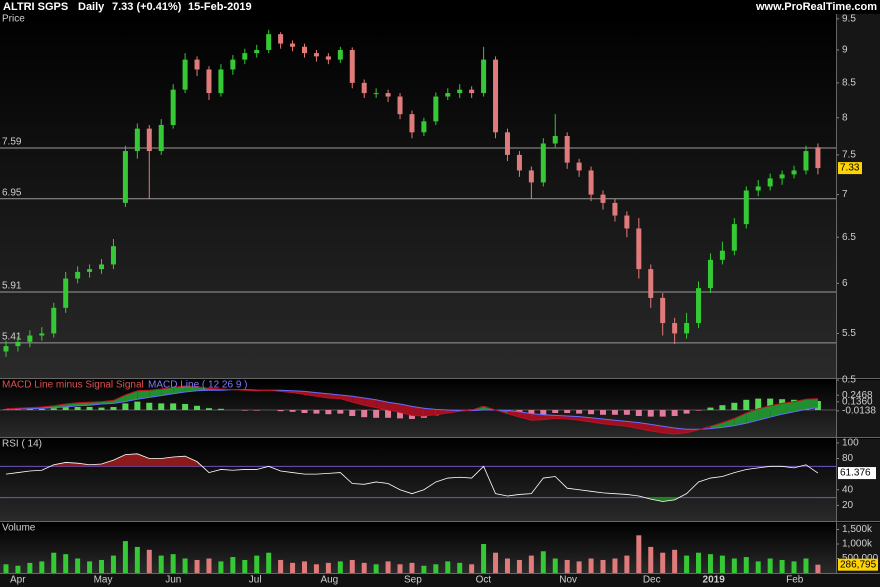 This screenshot has width=880, height=587. I want to click on level-label: 5.41, so click(12, 337).